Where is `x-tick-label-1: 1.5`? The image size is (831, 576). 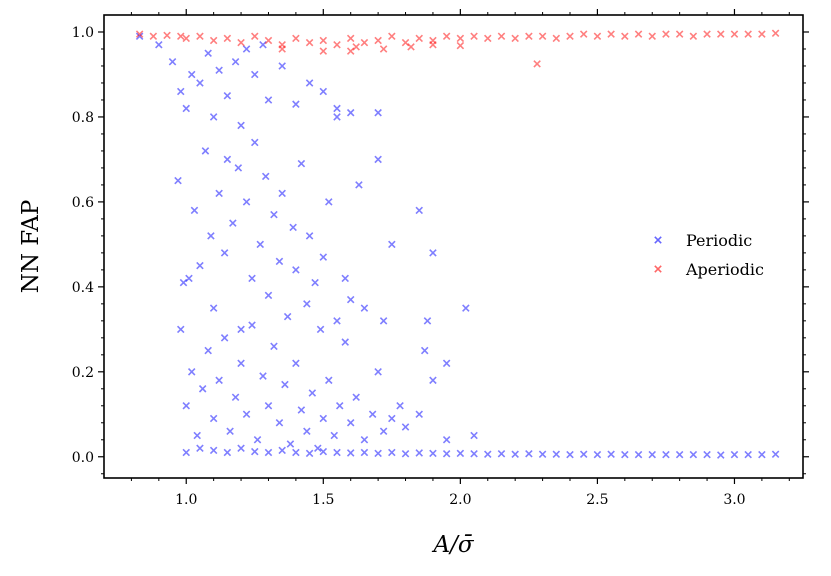
x-tick-label-1: 1.5 is located at coordinates (323, 500).